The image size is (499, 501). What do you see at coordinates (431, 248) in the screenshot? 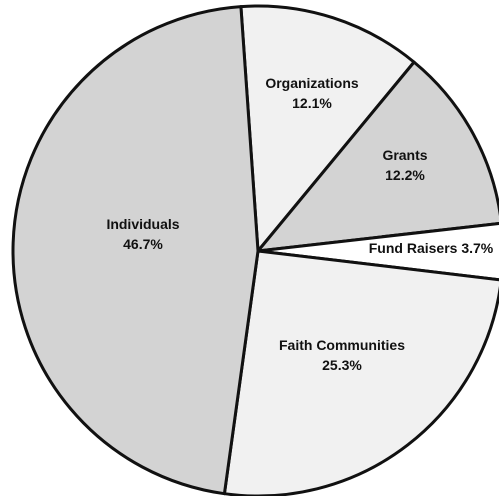
I see `slice-label-fund-raisers: Fund Raisers 3.7%` at bounding box center [431, 248].